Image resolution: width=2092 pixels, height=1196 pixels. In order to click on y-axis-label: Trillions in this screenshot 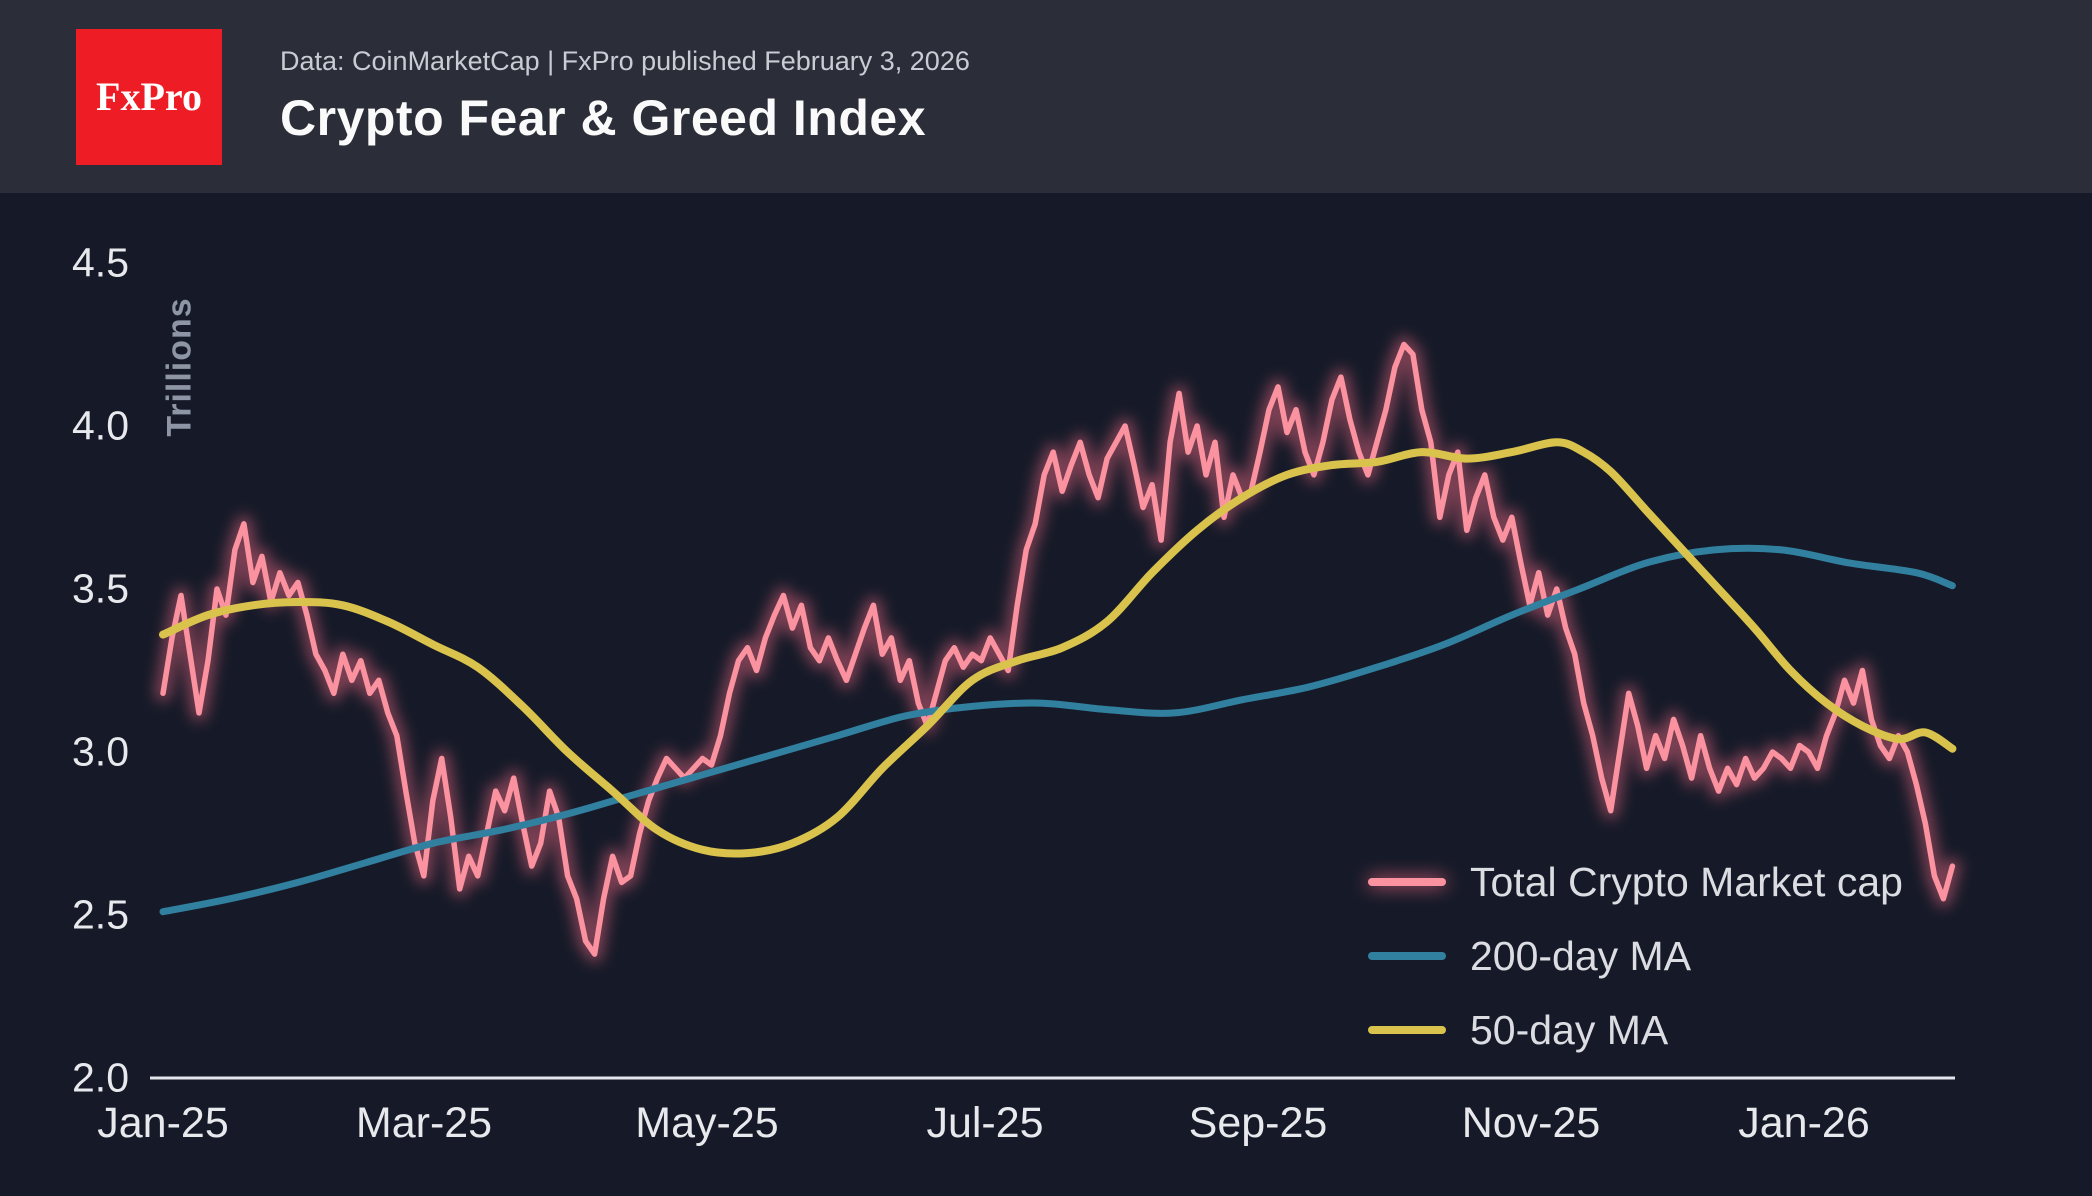, I will do `click(179, 367)`.